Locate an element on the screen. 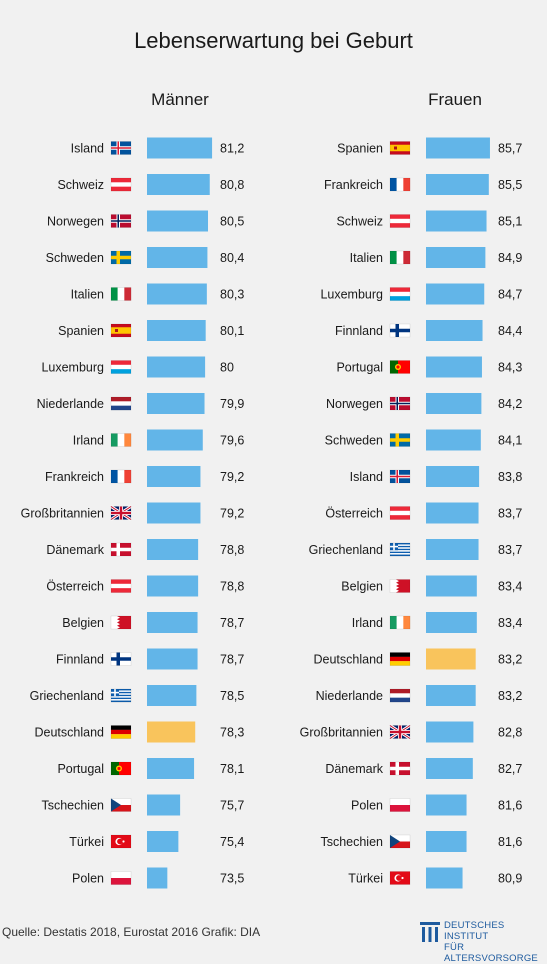 The height and width of the screenshot is (964, 547). men-country-label: Großbritannien is located at coordinates (62, 514).